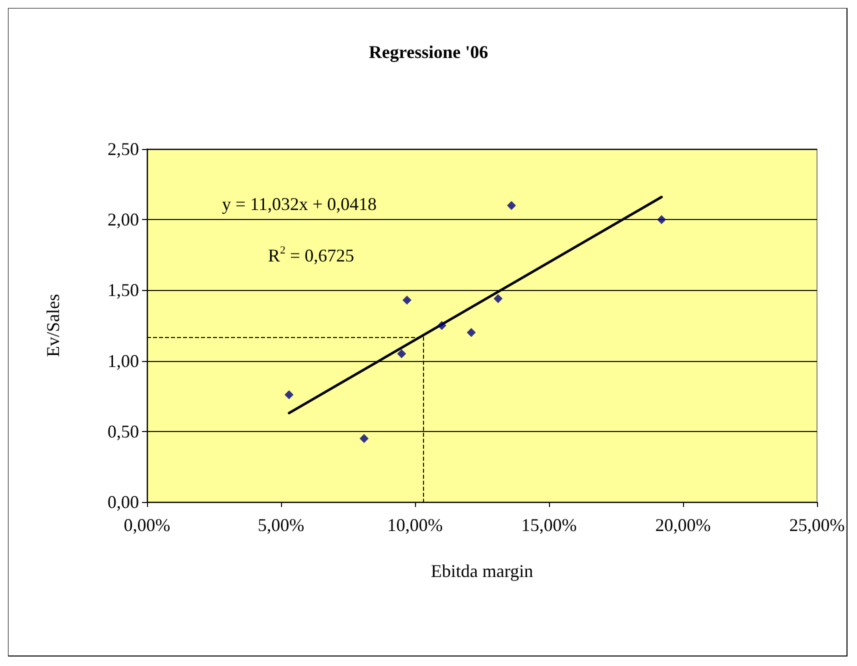 The height and width of the screenshot is (666, 857). I want to click on y-tick-label: 2,00, so click(123, 220).